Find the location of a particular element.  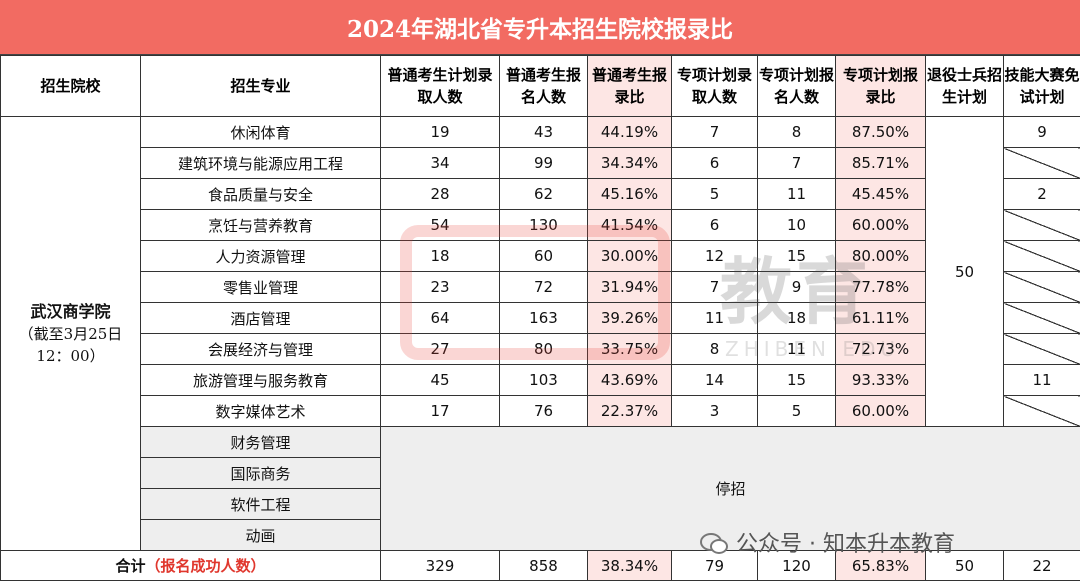

header-skill: 技能大赛免试计划 is located at coordinates (1041, 86).